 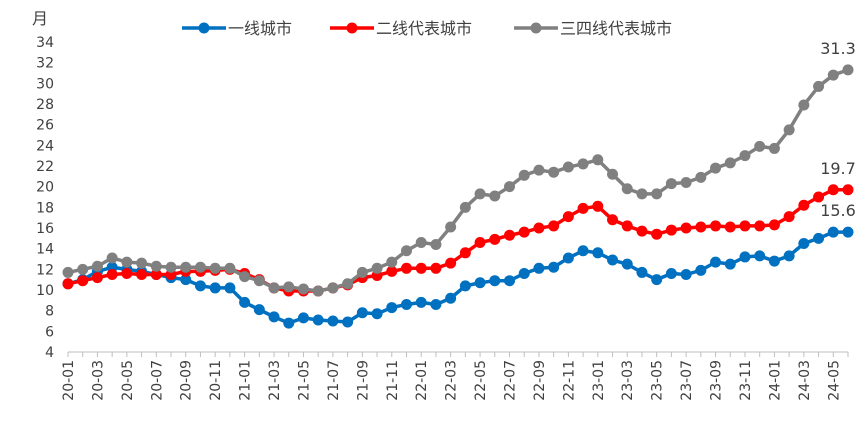 I want to click on end-value-label: 15.6, so click(x=838, y=210).